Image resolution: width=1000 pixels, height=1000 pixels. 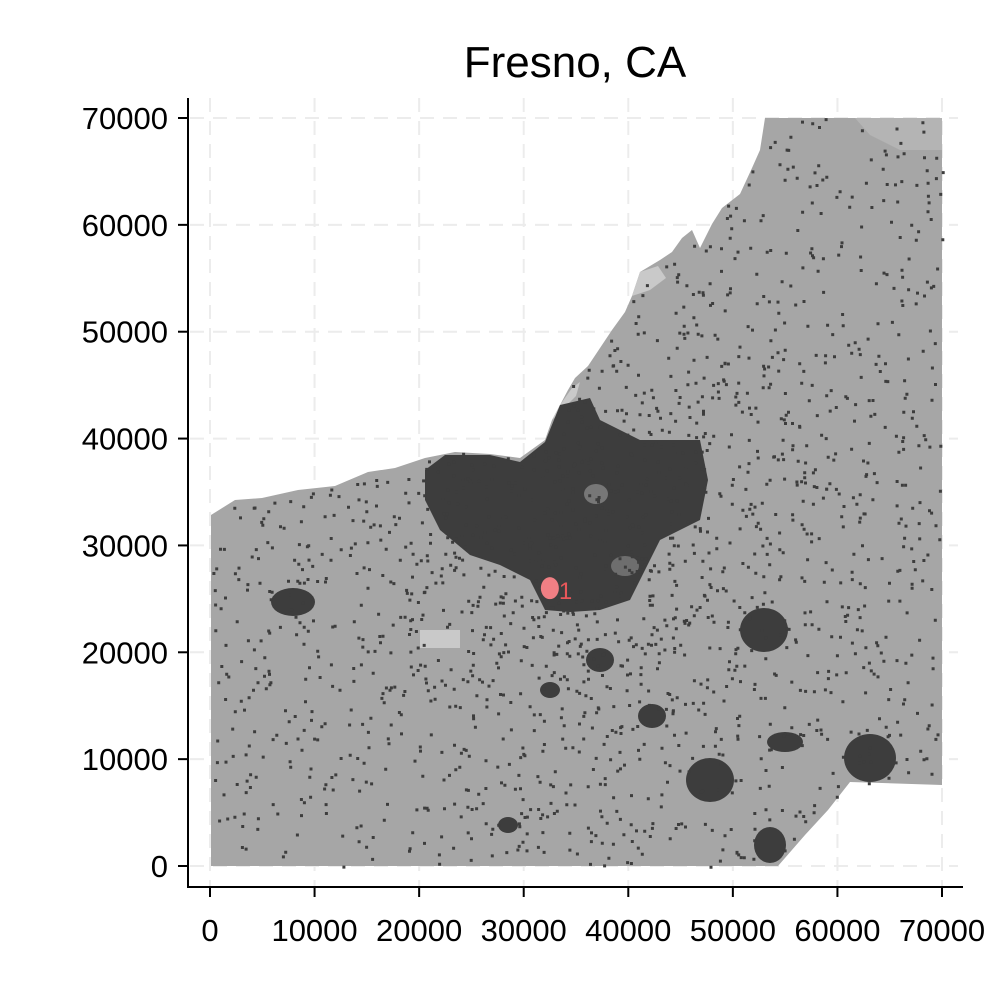 What do you see at coordinates (575, 62) in the screenshot?
I see `map-title: Fresno, CA` at bounding box center [575, 62].